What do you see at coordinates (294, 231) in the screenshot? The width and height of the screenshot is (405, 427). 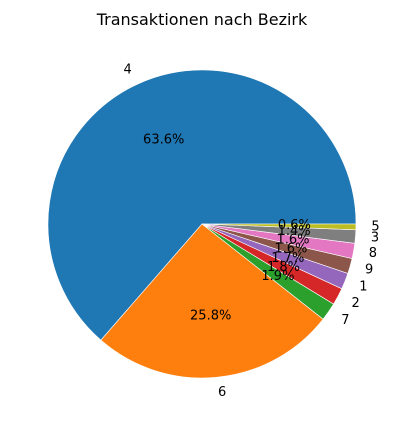 I see `percent-label-3: 1.4%` at bounding box center [294, 231].